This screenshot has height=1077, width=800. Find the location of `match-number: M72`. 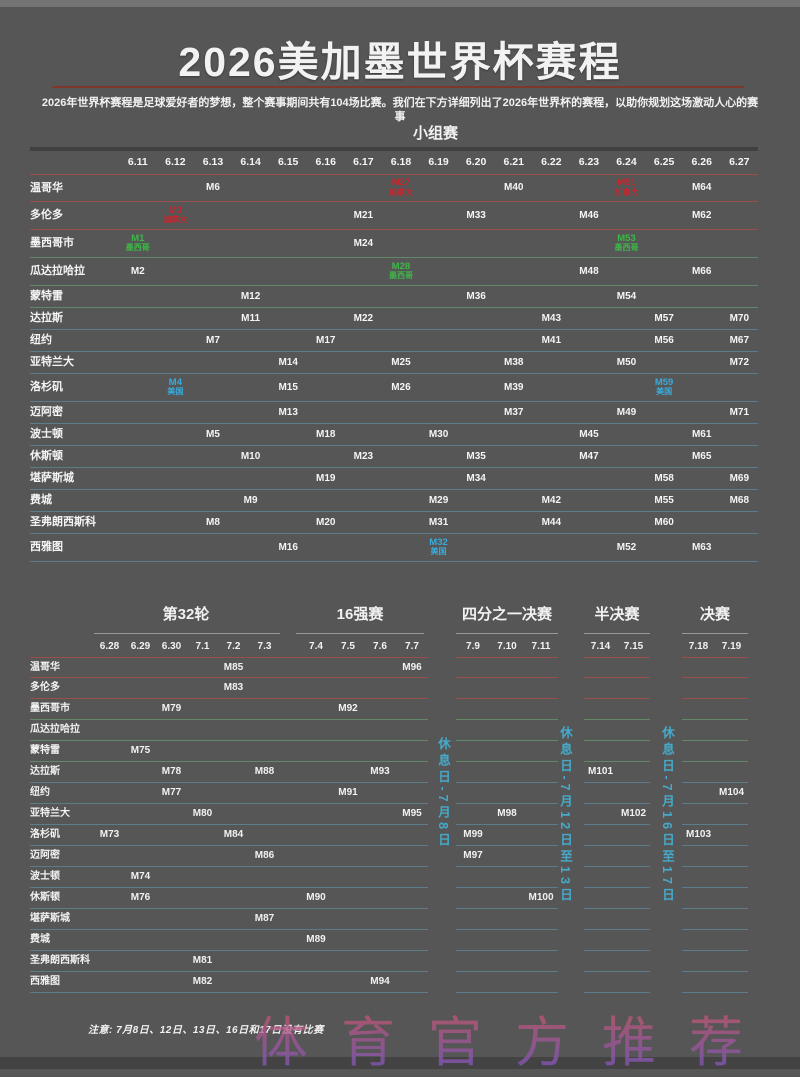

match-number: M72 is located at coordinates (739, 362).